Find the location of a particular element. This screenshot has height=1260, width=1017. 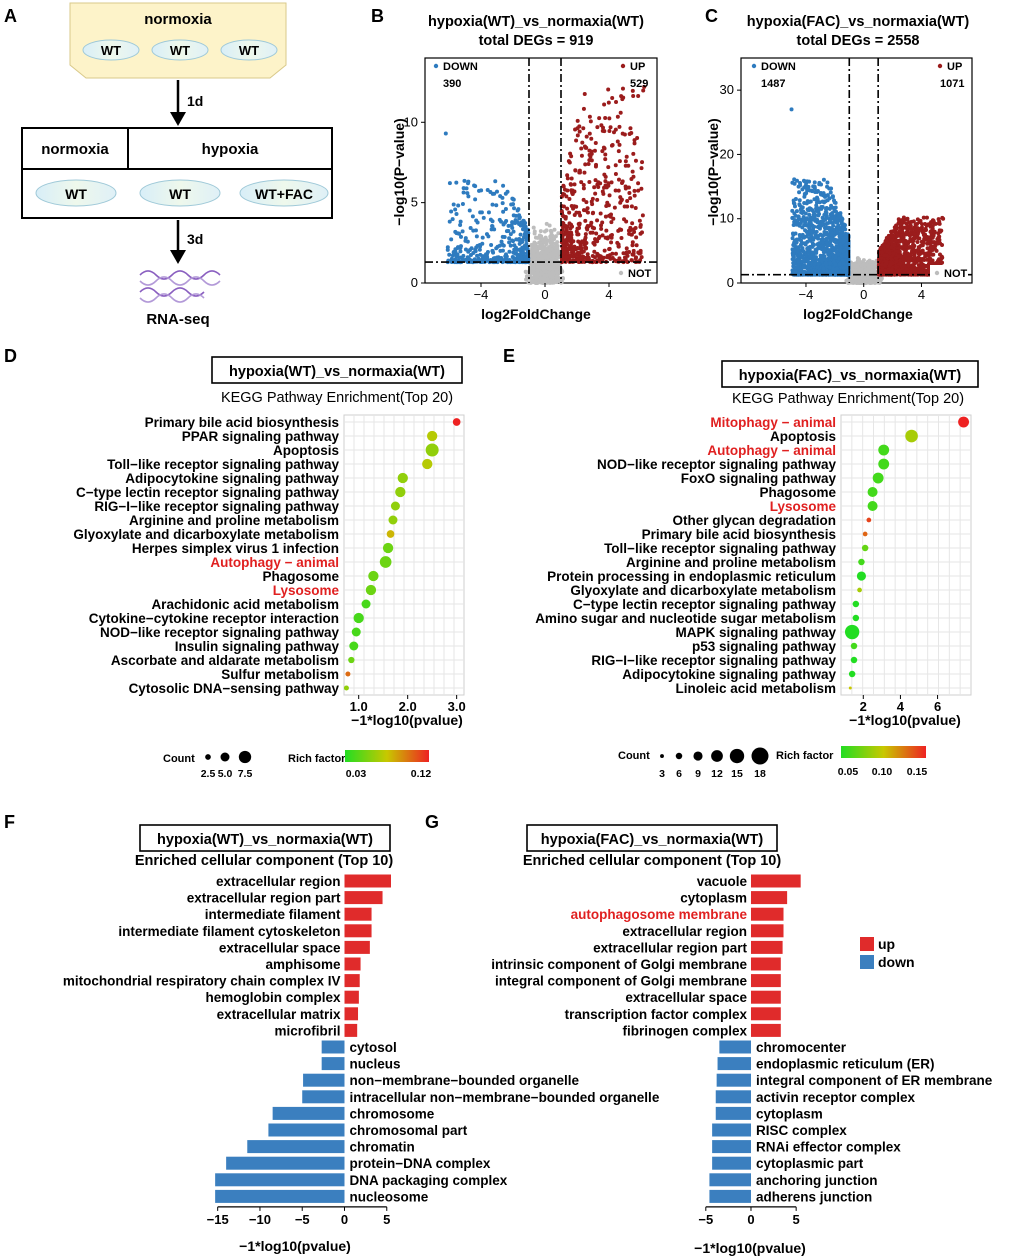

legend-not-label: NOT is located at coordinates (640, 274).